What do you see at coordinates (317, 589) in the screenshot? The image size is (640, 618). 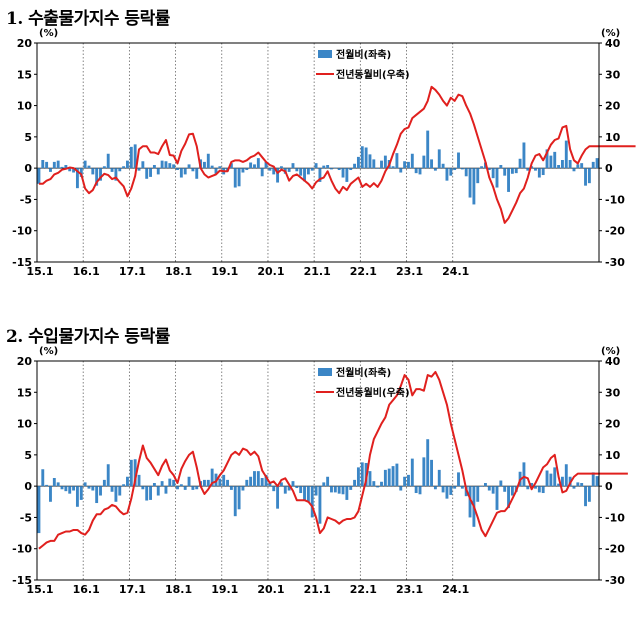 I see `x-tick-label: 21.1` at bounding box center [317, 589].